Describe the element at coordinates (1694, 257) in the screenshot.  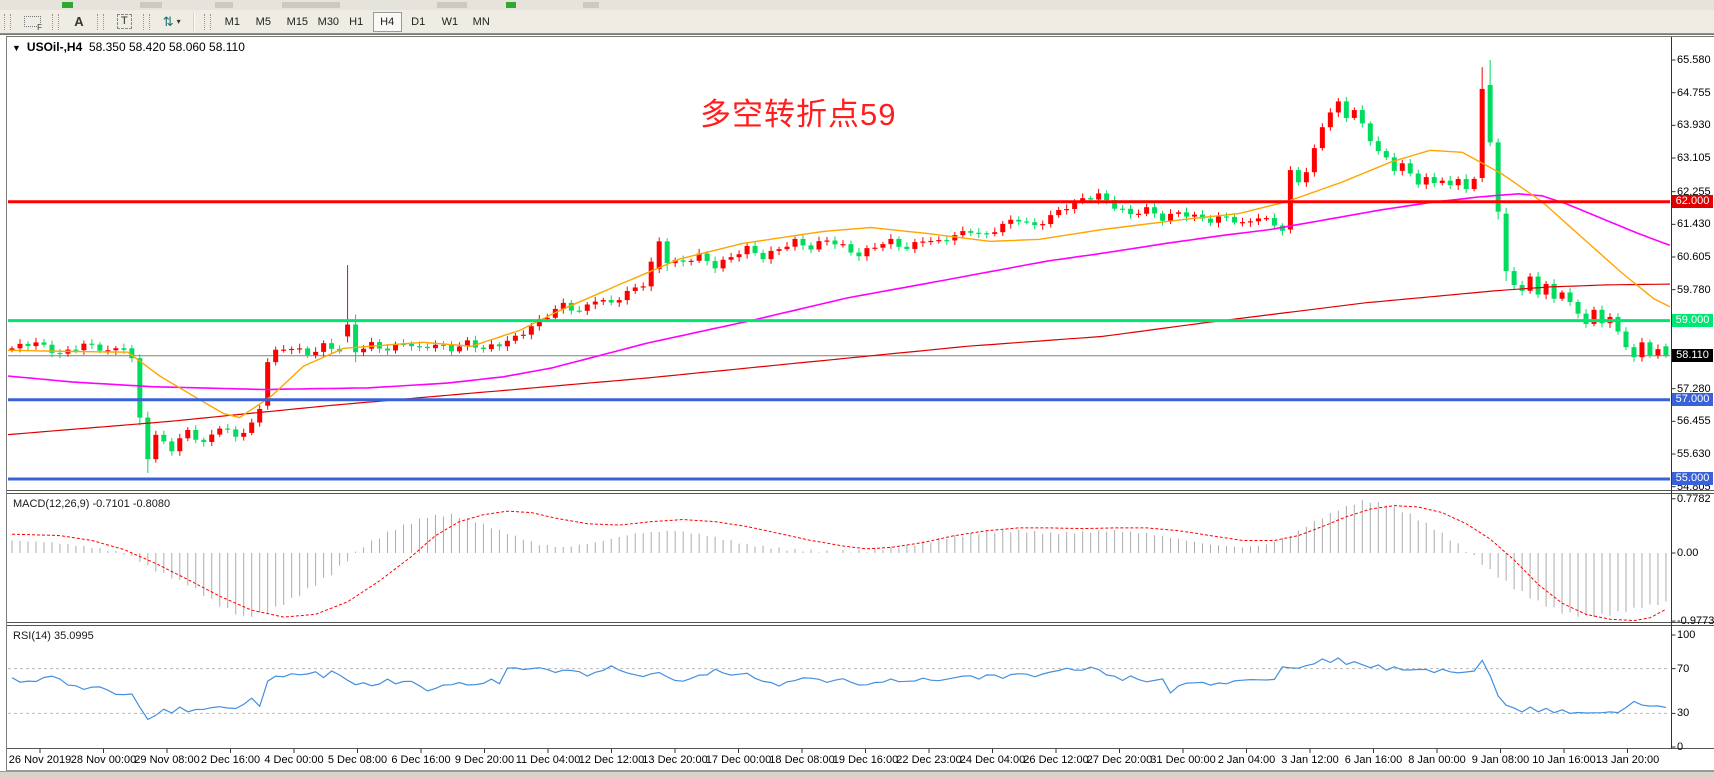
I see `price-scale-label: 60.605` at that location.